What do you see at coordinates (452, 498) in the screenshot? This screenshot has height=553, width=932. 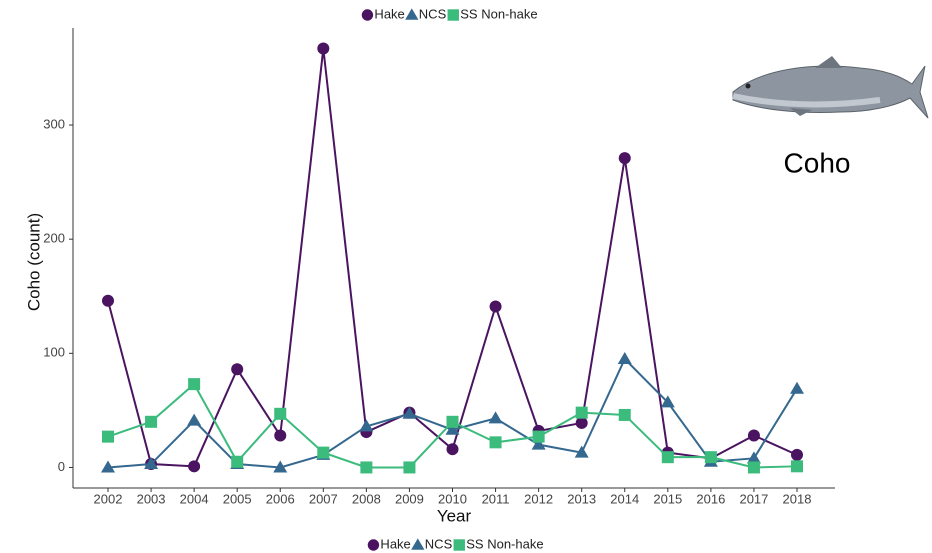 I see `x-tick-label: 2010` at bounding box center [452, 498].